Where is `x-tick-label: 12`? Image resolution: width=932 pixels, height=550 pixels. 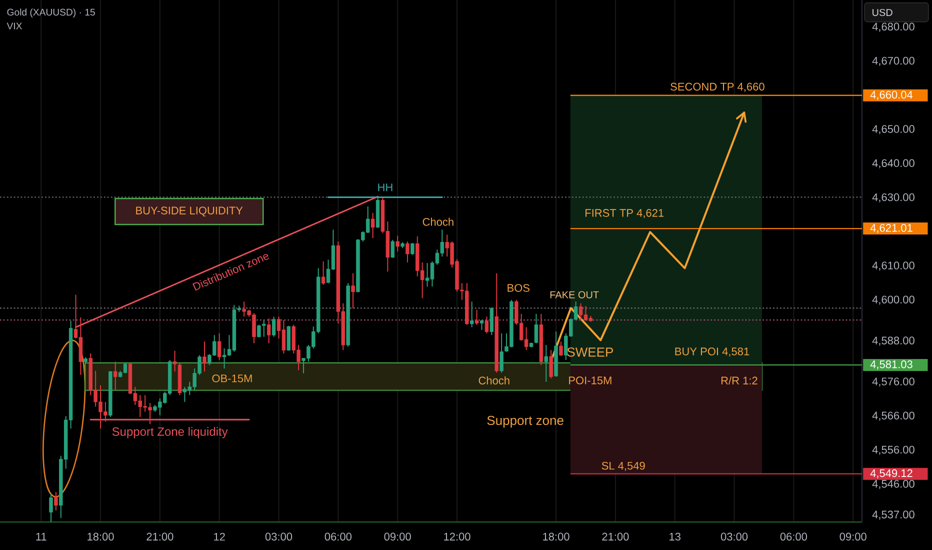 x-tick-label: 12 is located at coordinates (219, 536).